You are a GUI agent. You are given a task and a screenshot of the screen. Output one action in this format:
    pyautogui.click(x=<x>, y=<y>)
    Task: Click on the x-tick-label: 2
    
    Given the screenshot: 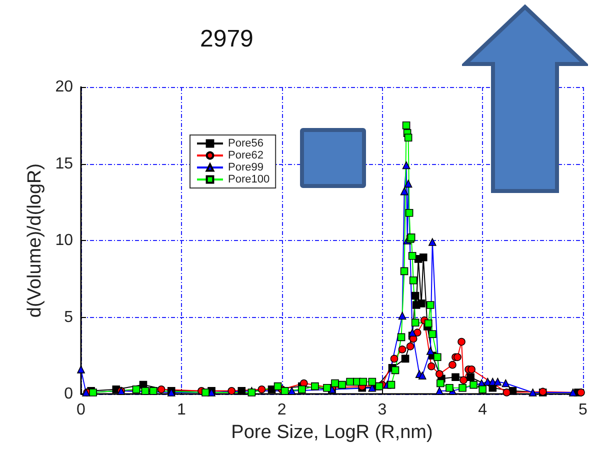 What is the action you would take?
    pyautogui.click(x=281, y=410)
    